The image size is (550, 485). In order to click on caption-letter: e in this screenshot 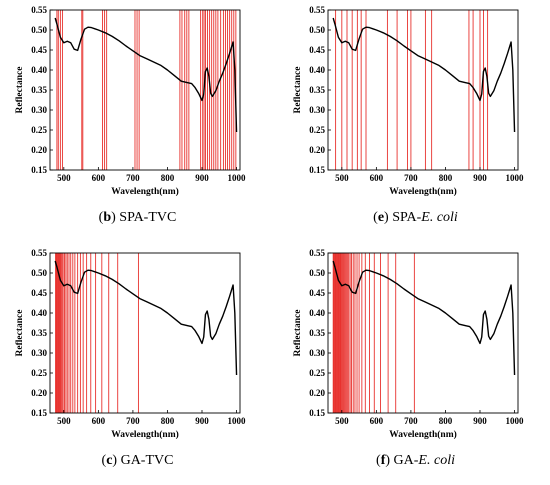, I will do `click(381, 217)`.